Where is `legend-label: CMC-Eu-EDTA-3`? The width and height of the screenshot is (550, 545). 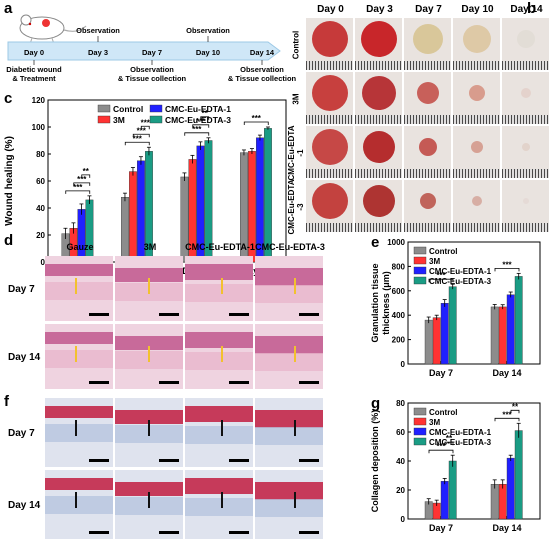
legend-label: CMC-Eu-EDTA-3 is located at coordinates (460, 281).